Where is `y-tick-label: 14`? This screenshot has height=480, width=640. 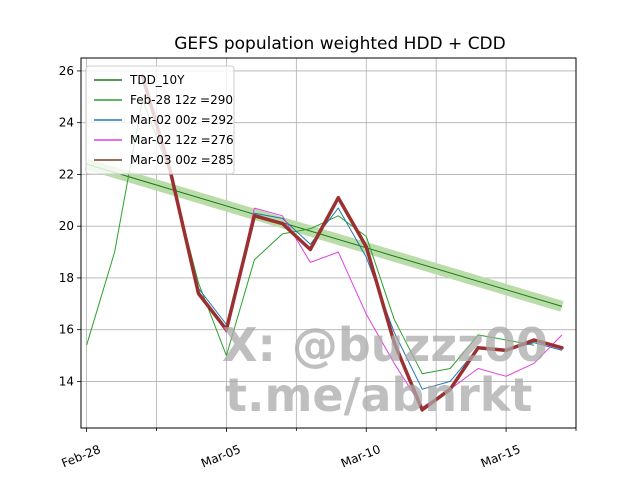
y-tick-label: 14 is located at coordinates (66, 381).